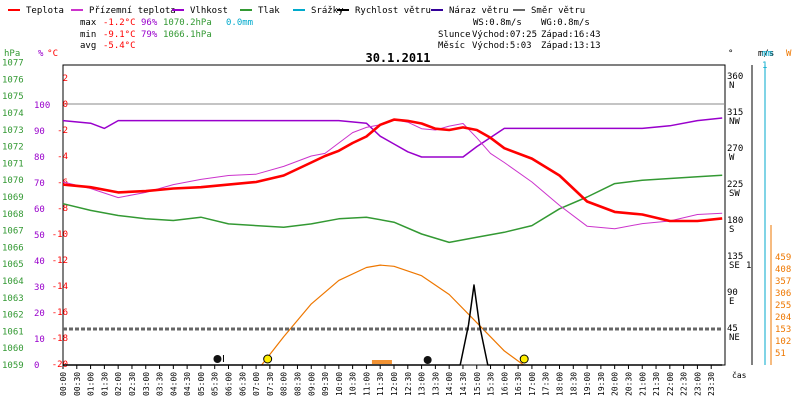 This screenshot has height=400, width=800. Describe the element at coordinates (353, 384) in the screenshot. I see `x-tick-label: 10:30` at that location.